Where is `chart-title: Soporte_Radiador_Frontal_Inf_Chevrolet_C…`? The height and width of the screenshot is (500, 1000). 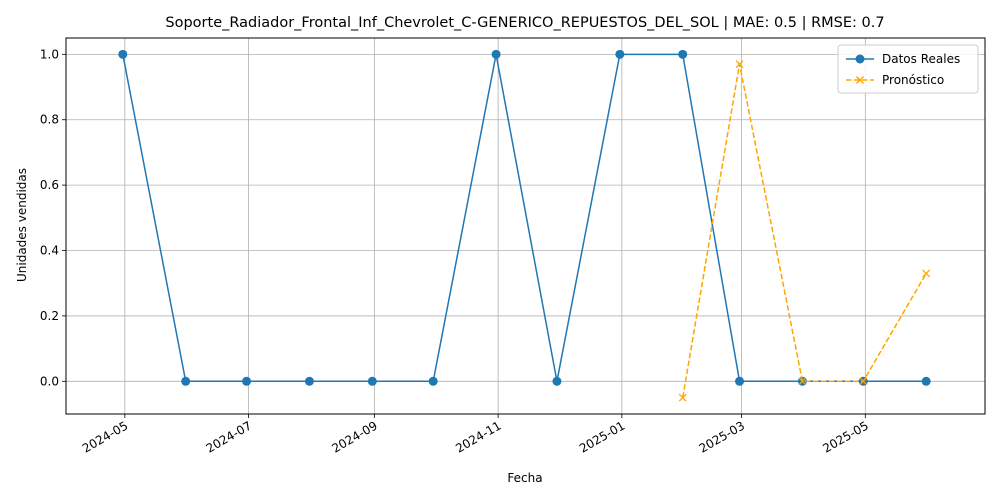 chart-title: Soporte_Radiador_Frontal_Inf_Chevrolet_C… is located at coordinates (524, 23).